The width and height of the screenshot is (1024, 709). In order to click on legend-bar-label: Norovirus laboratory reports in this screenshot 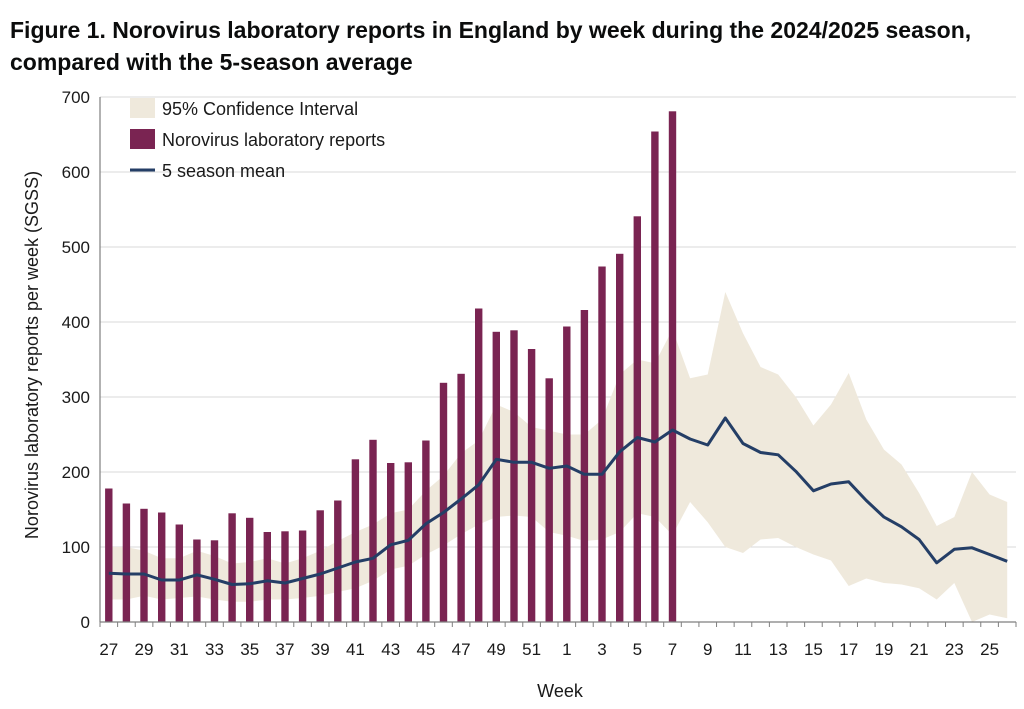, I will do `click(273, 140)`.